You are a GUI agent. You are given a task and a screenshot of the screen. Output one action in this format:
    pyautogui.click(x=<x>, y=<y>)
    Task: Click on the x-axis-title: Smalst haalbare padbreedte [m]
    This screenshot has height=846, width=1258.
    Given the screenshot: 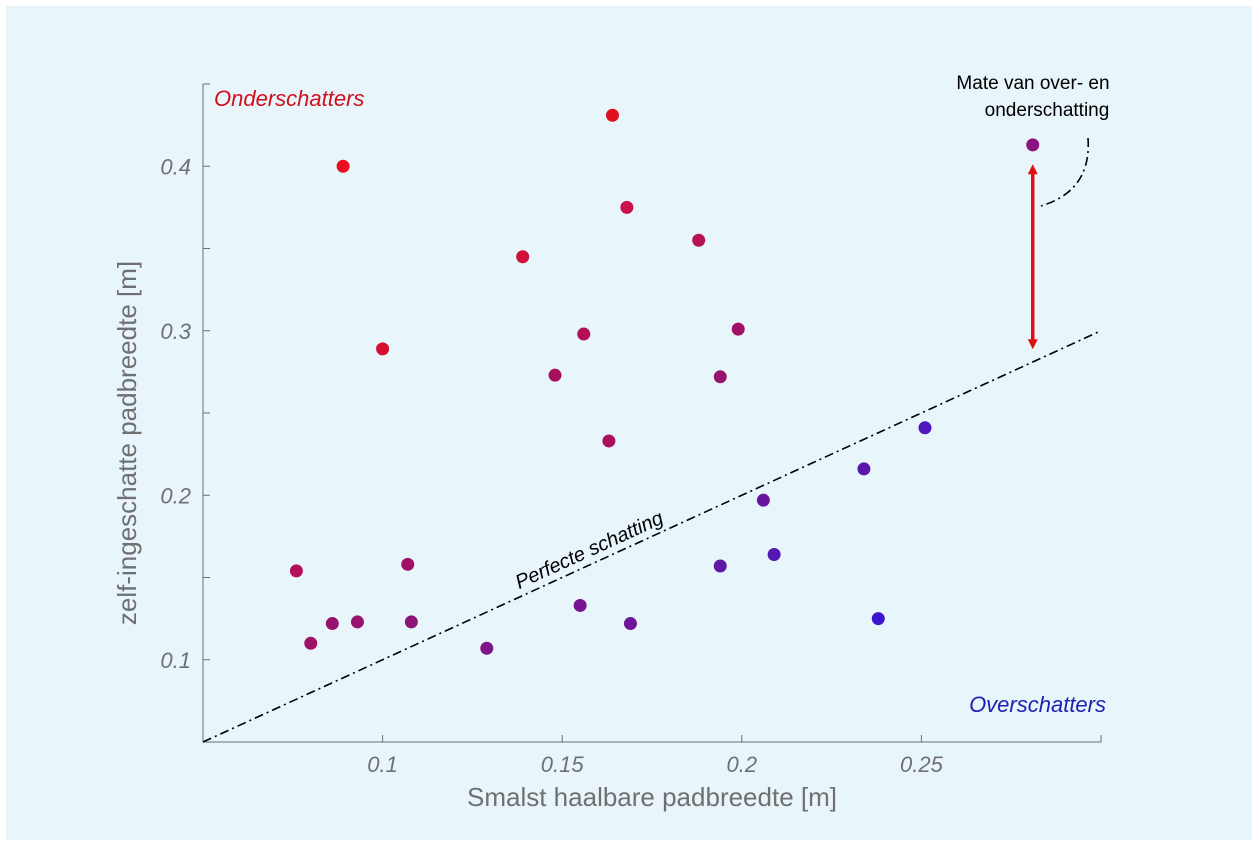 What is the action you would take?
    pyautogui.click(x=652, y=797)
    